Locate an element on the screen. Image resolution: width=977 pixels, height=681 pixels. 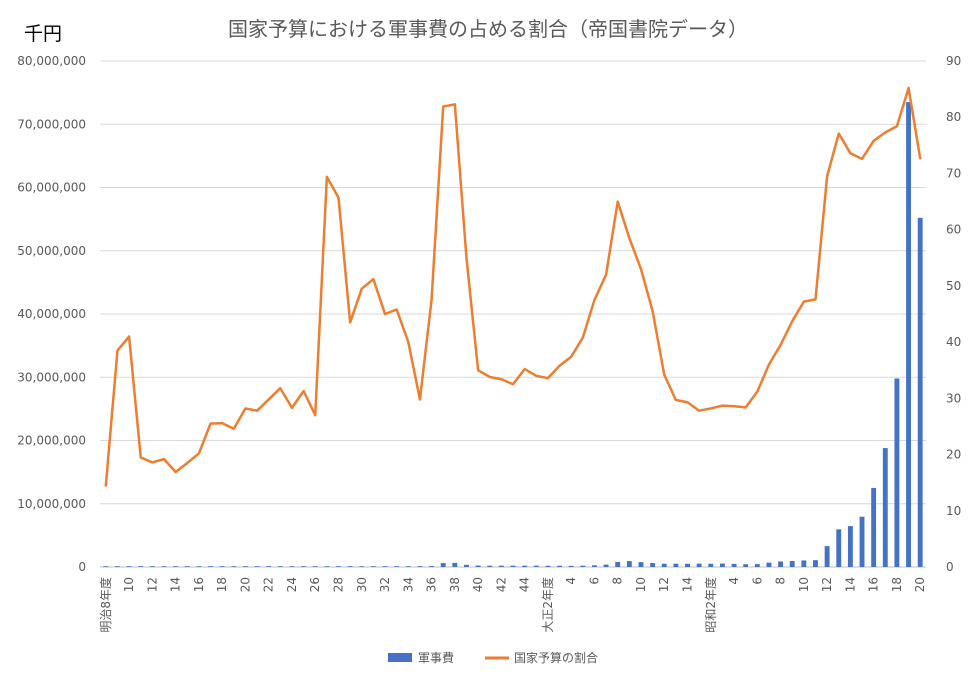
right-tick-label: 20 is located at coordinates (953, 455).